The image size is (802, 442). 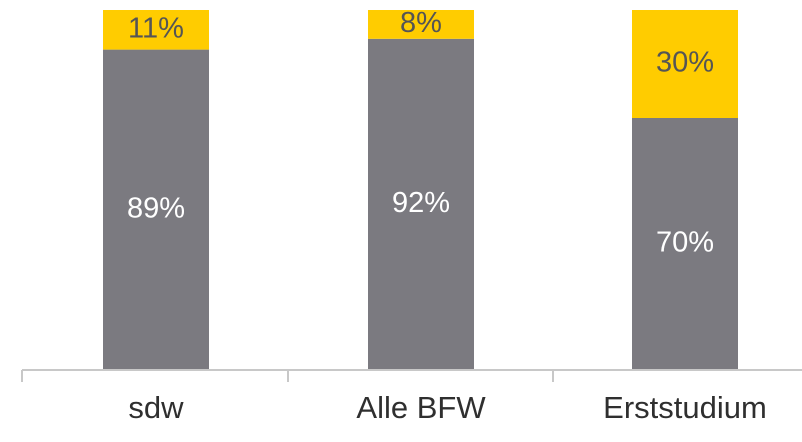 I want to click on bar-alle-bfw-top, so click(x=421, y=24).